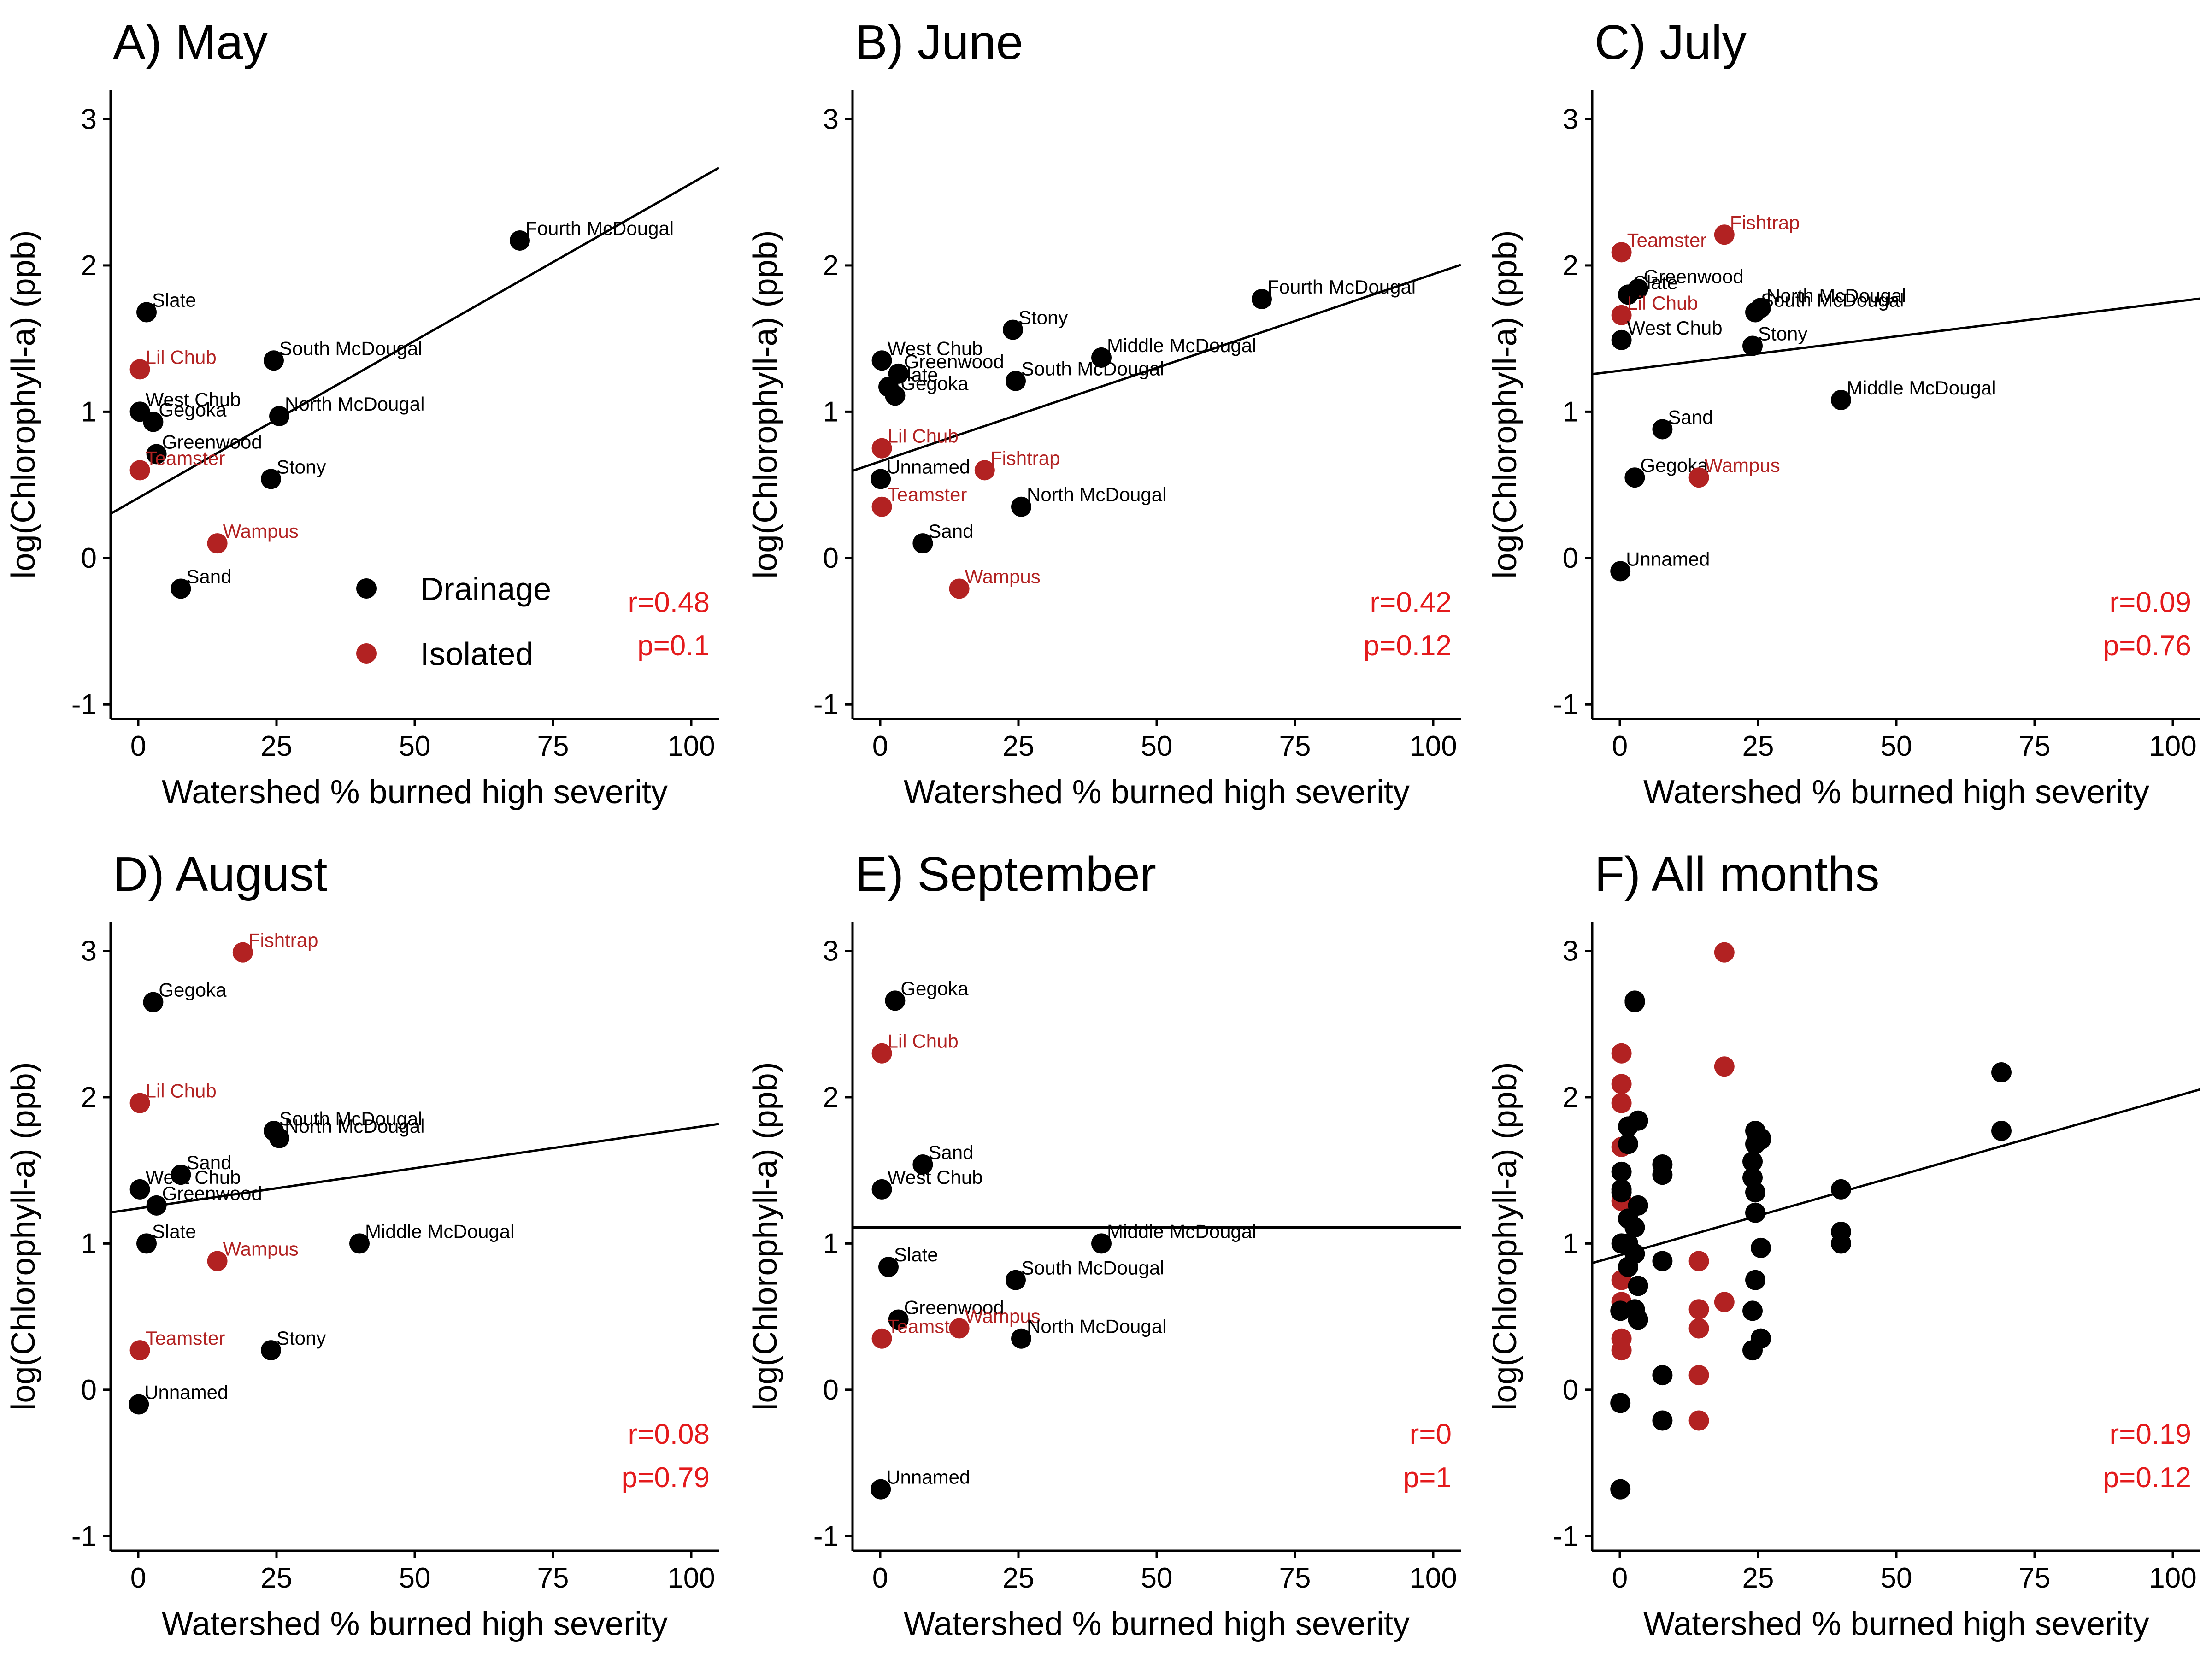 This screenshot has width=2212, height=1659. I want to click on legend-label-drainage: Drainage, so click(485, 589).